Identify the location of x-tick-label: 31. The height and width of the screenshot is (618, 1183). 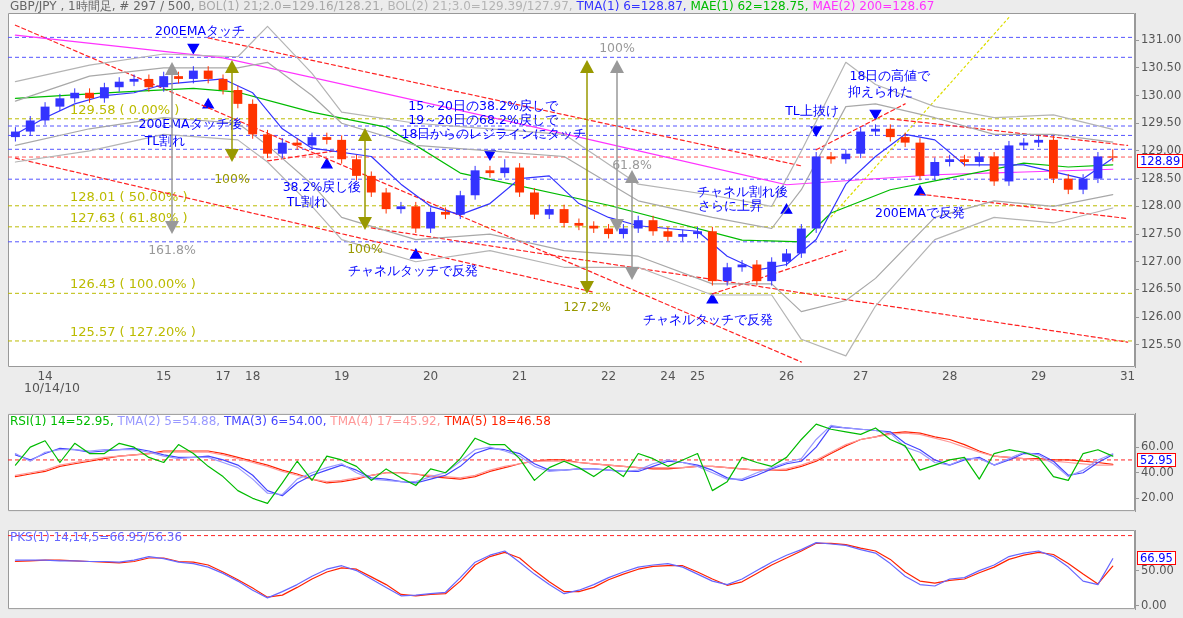
(1127, 376).